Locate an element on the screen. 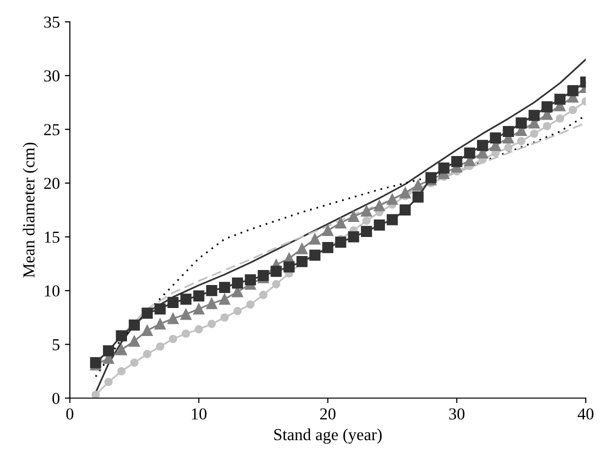  y-tick-label: 5 is located at coordinates (56, 344).